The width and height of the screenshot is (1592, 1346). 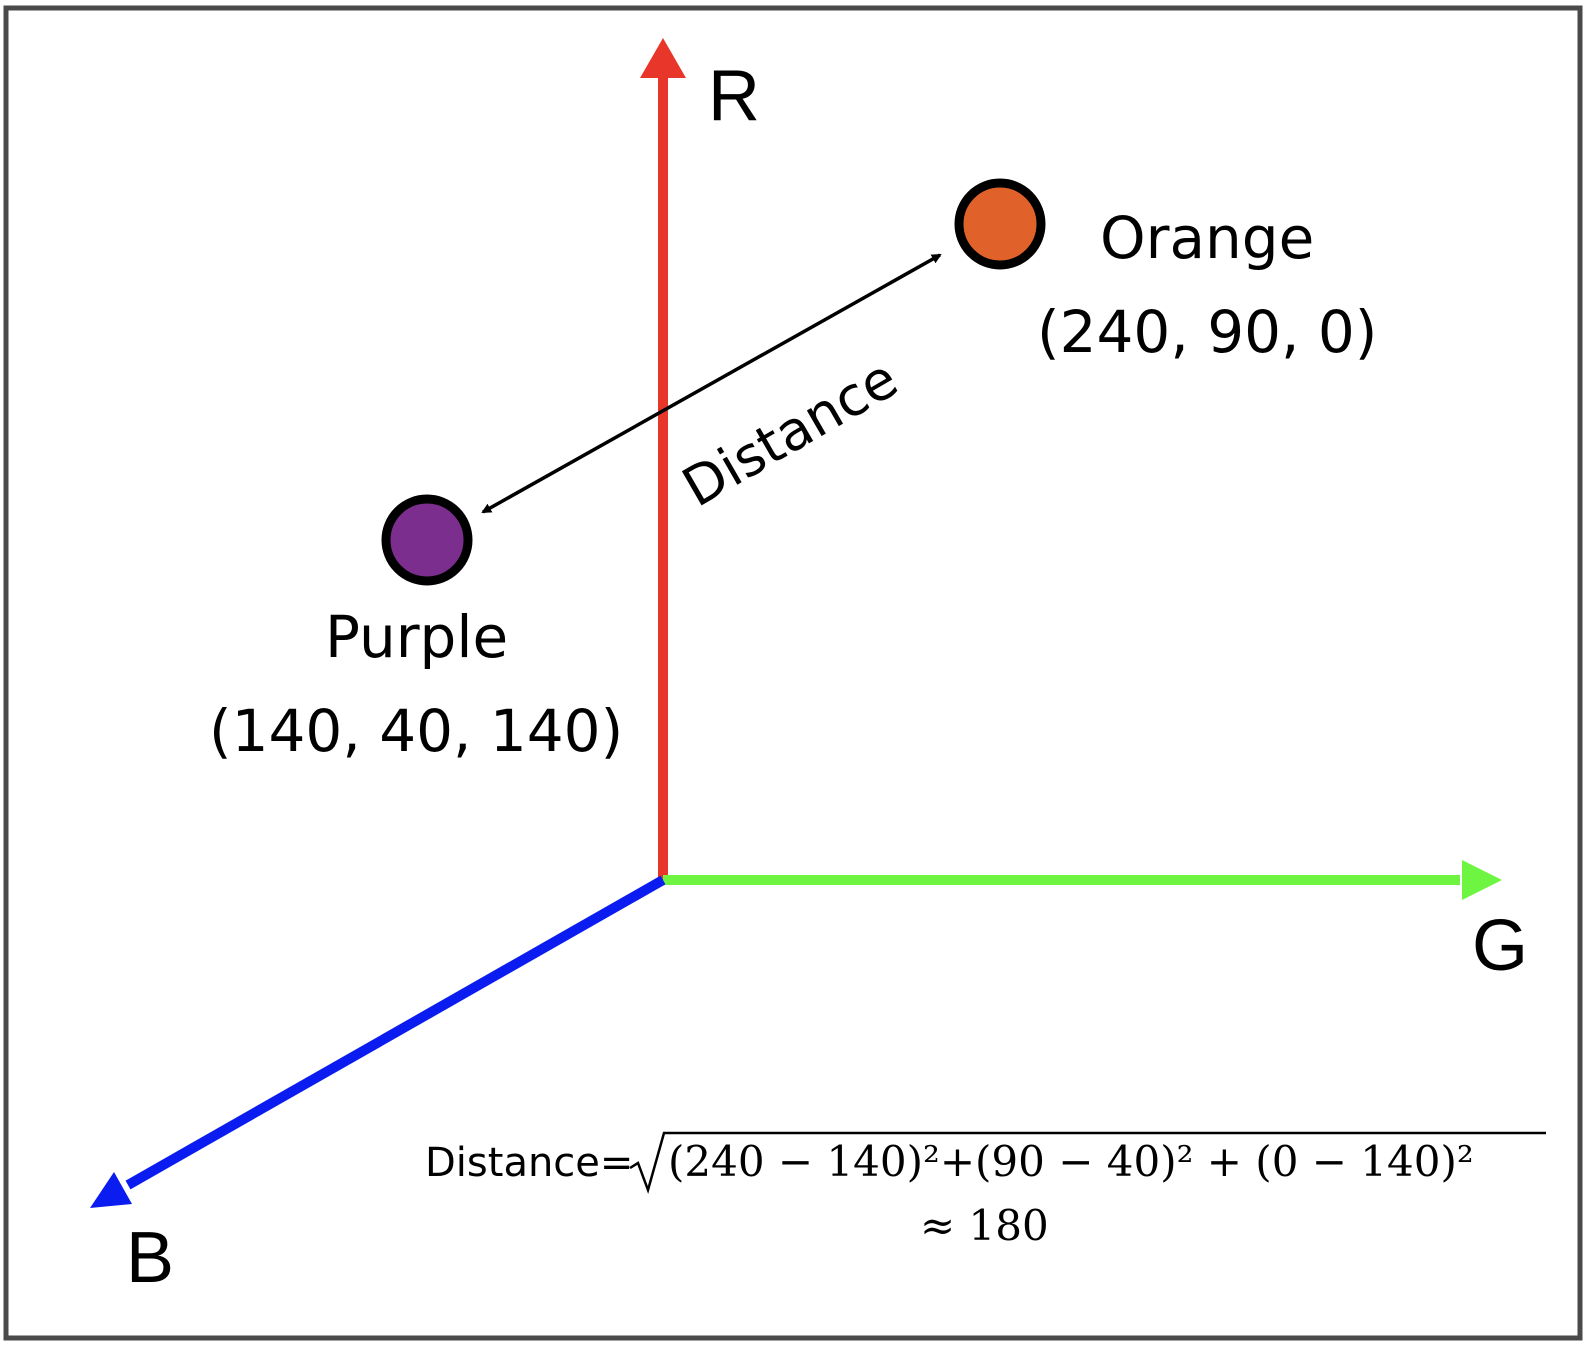 I want to click on formula-result: ≈ 180, so click(x=984, y=1225).